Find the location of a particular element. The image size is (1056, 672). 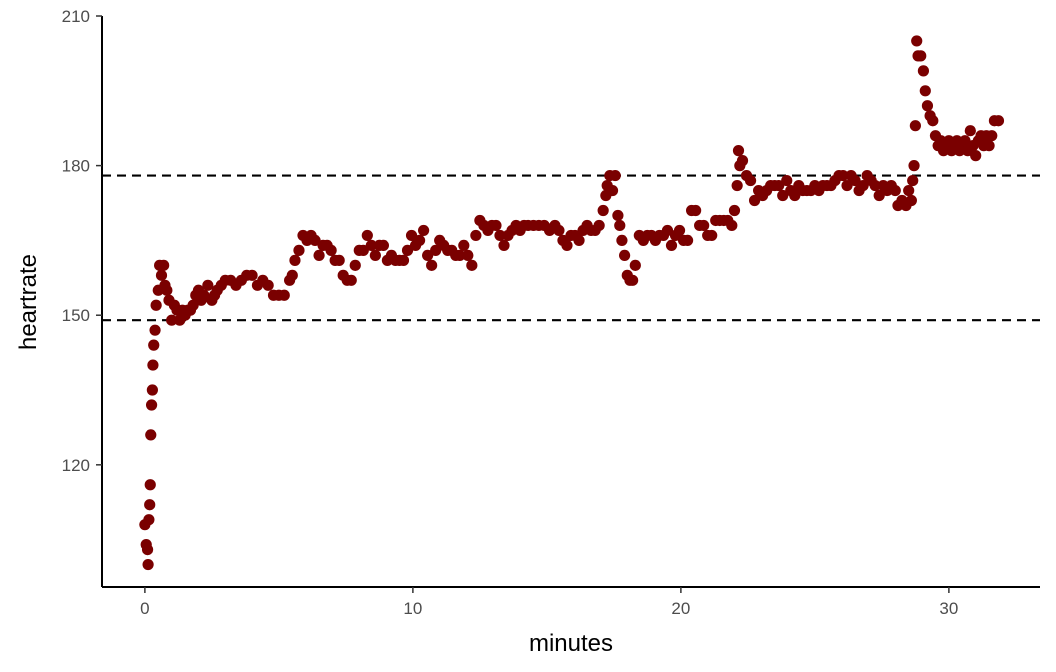

x-tick-label: 10 is located at coordinates (412, 608).